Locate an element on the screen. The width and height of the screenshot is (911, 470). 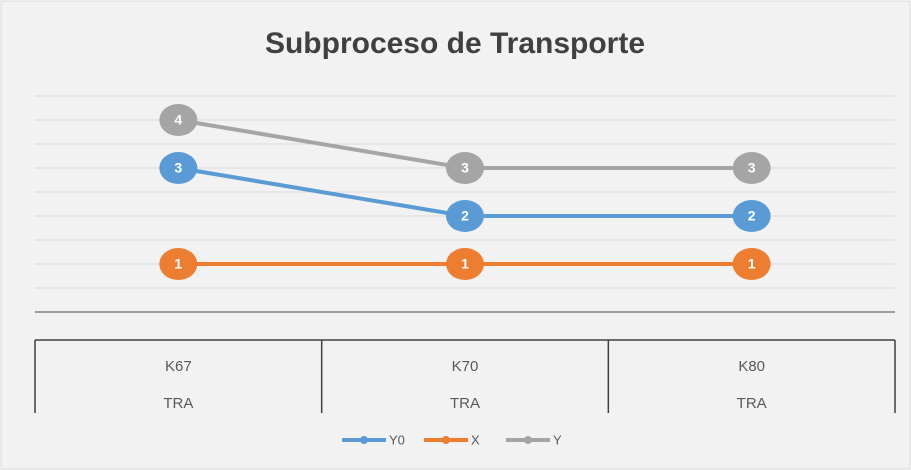
legend-label: Y is located at coordinates (557, 439).